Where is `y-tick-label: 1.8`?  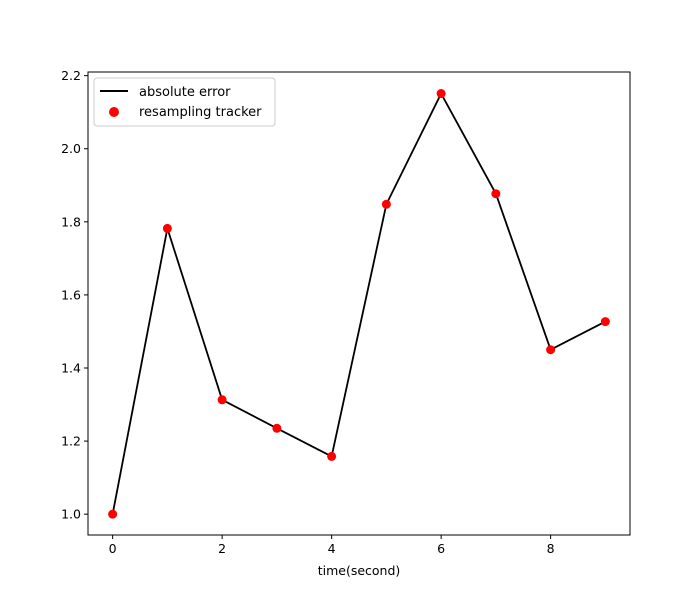
y-tick-label: 1.8 is located at coordinates (71, 221).